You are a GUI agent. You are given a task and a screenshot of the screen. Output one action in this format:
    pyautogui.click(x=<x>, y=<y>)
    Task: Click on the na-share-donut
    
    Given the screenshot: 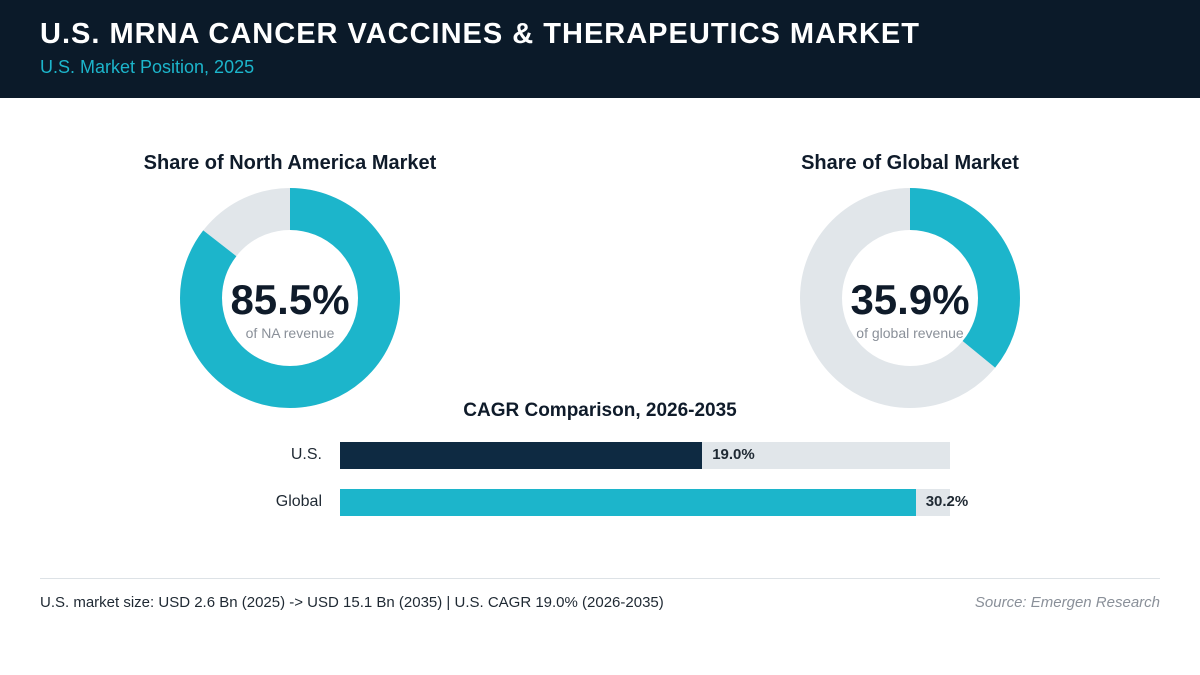 What is the action you would take?
    pyautogui.click(x=290, y=298)
    